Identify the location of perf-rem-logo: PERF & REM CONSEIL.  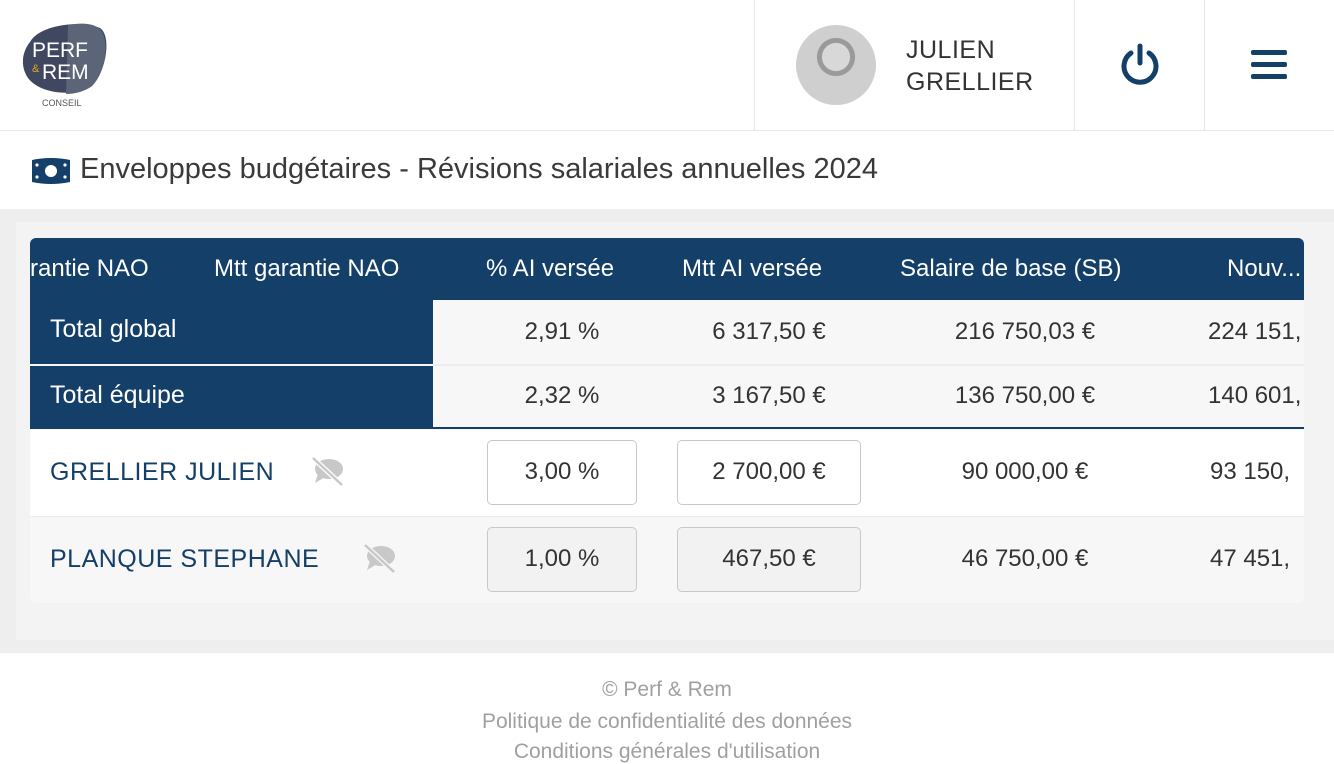
(65, 67).